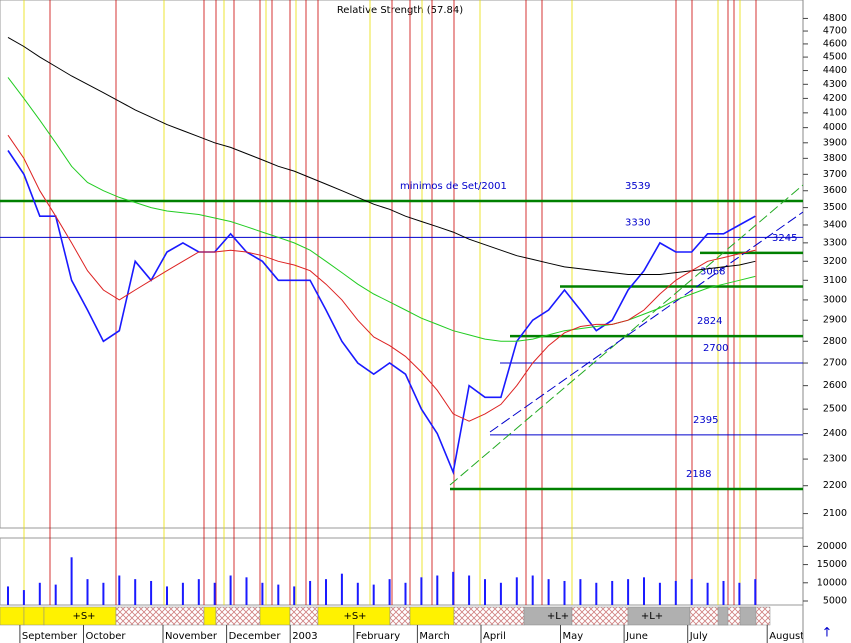 The width and height of the screenshot is (851, 643). Describe the element at coordinates (402, 571) in the screenshot. I see `volume-panel` at that location.